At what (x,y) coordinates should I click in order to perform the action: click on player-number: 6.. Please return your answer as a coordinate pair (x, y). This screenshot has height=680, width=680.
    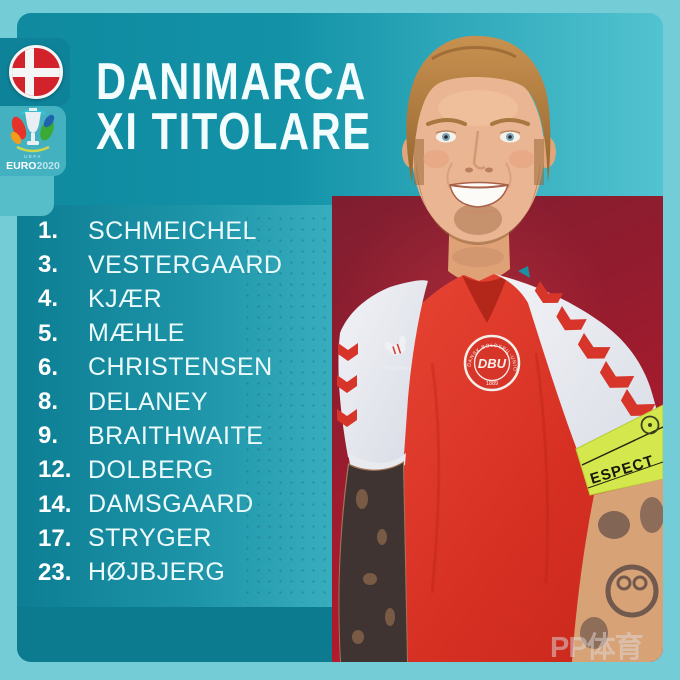
    Looking at the image, I should click on (48, 367).